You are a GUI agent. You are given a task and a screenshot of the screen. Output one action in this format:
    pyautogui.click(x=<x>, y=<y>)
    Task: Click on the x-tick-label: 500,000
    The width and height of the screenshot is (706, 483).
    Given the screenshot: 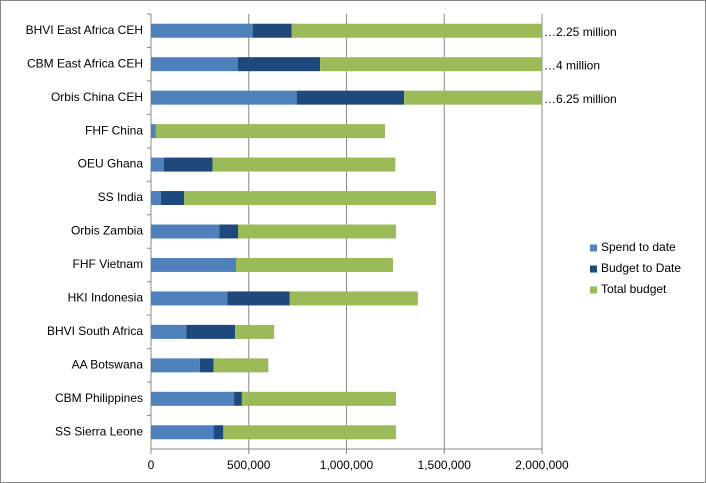 What is the action you would take?
    pyautogui.click(x=249, y=465)
    